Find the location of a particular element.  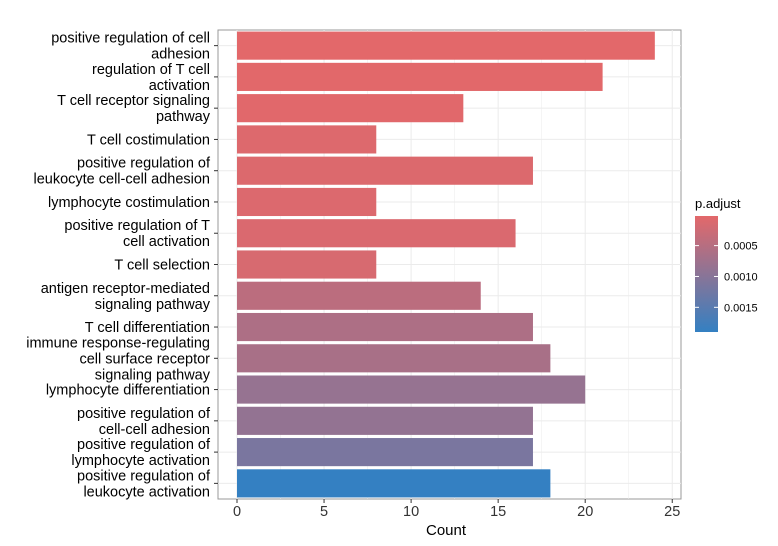

y-tick-label: positive regulation of T is located at coordinates (137, 226).